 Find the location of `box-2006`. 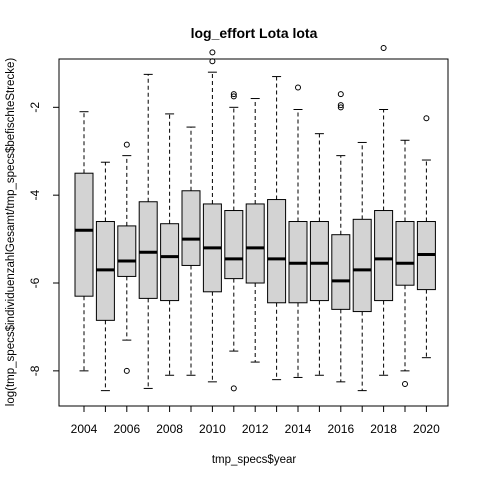

box-2006 is located at coordinates (127, 257).